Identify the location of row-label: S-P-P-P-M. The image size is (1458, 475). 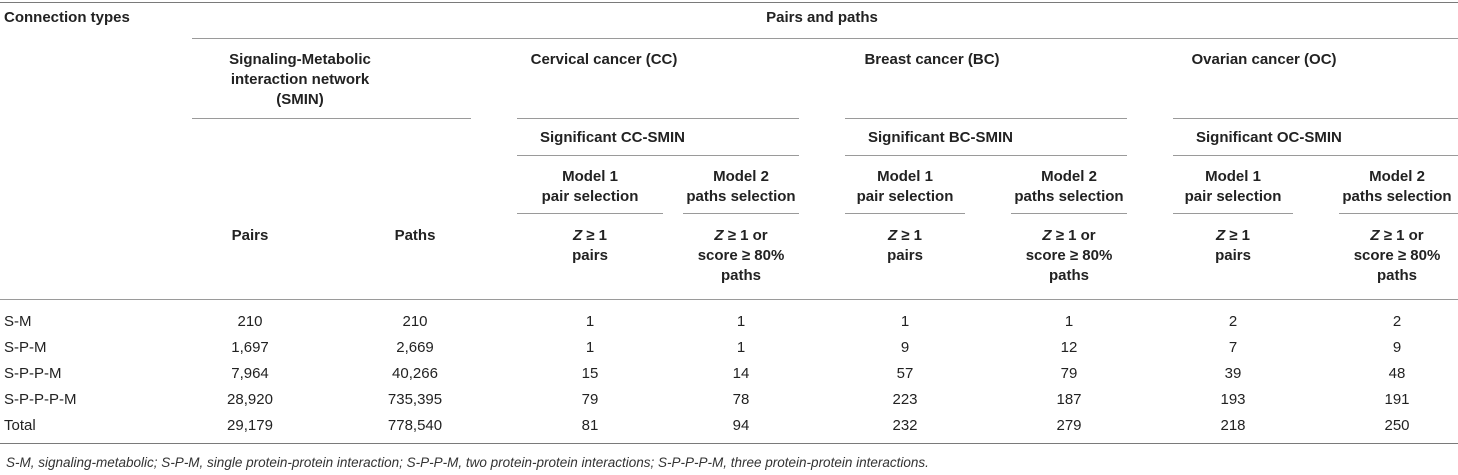
(40, 399).